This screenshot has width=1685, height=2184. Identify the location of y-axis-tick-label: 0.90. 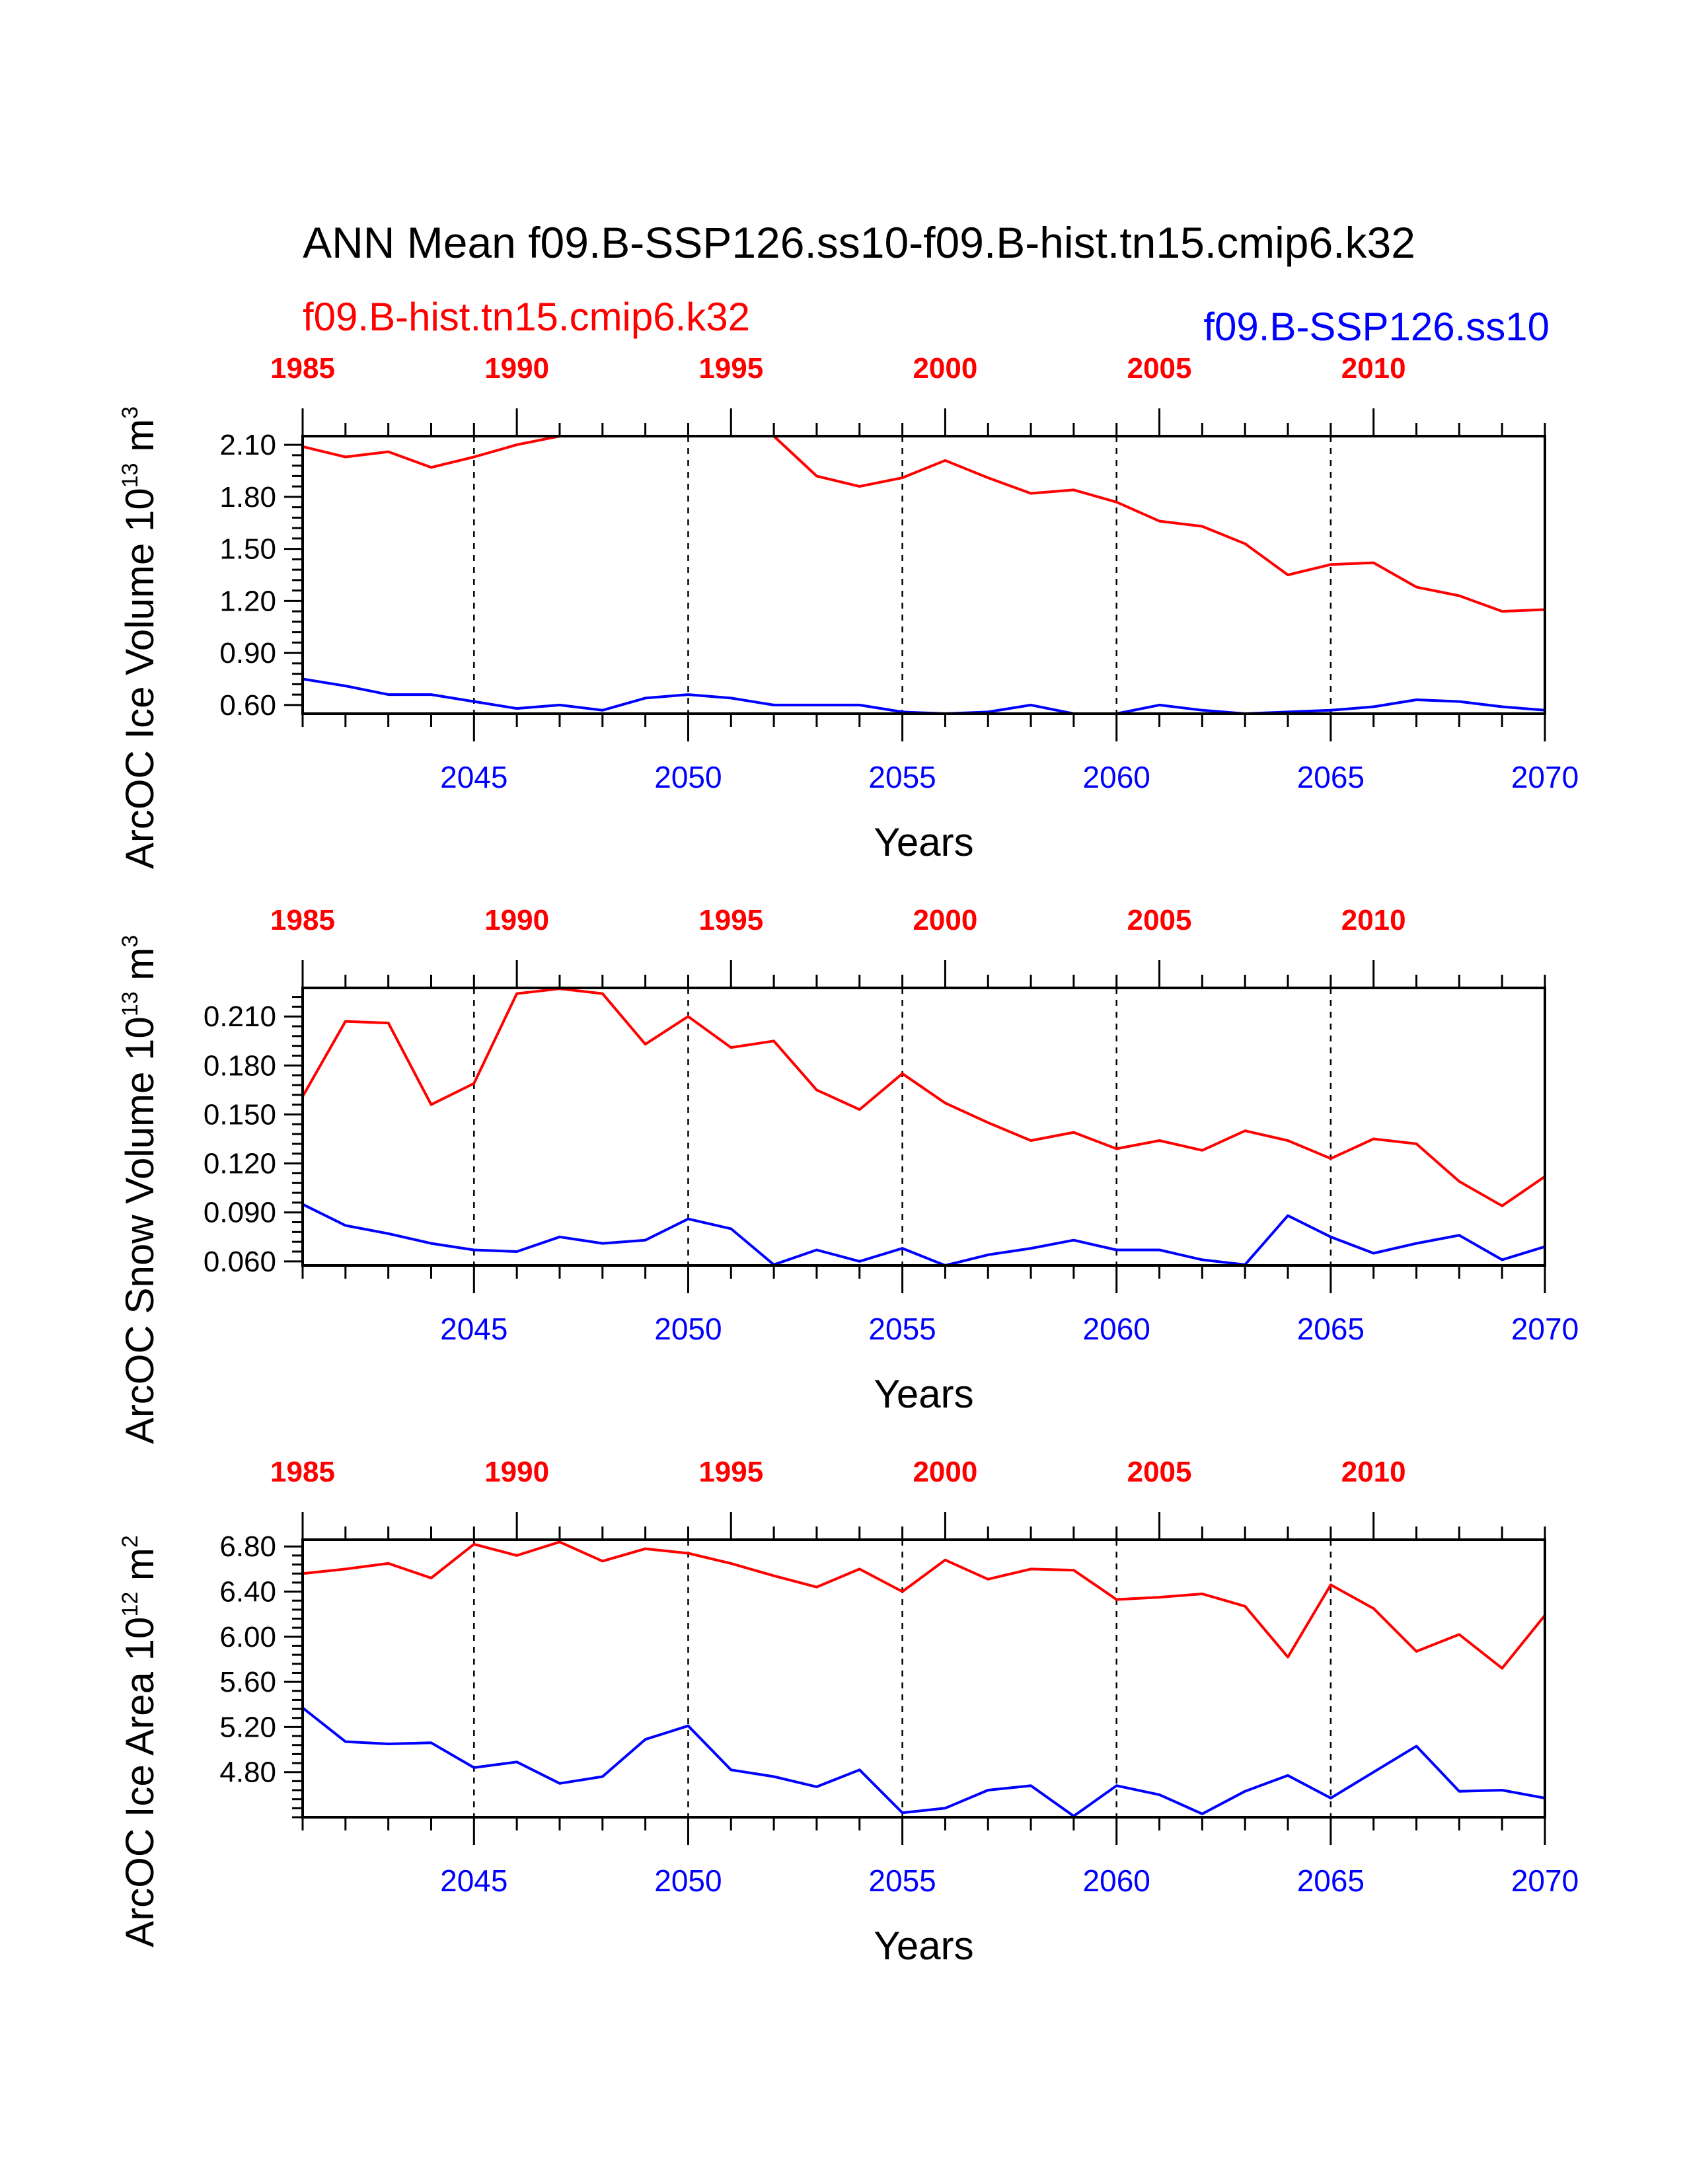
(248, 653).